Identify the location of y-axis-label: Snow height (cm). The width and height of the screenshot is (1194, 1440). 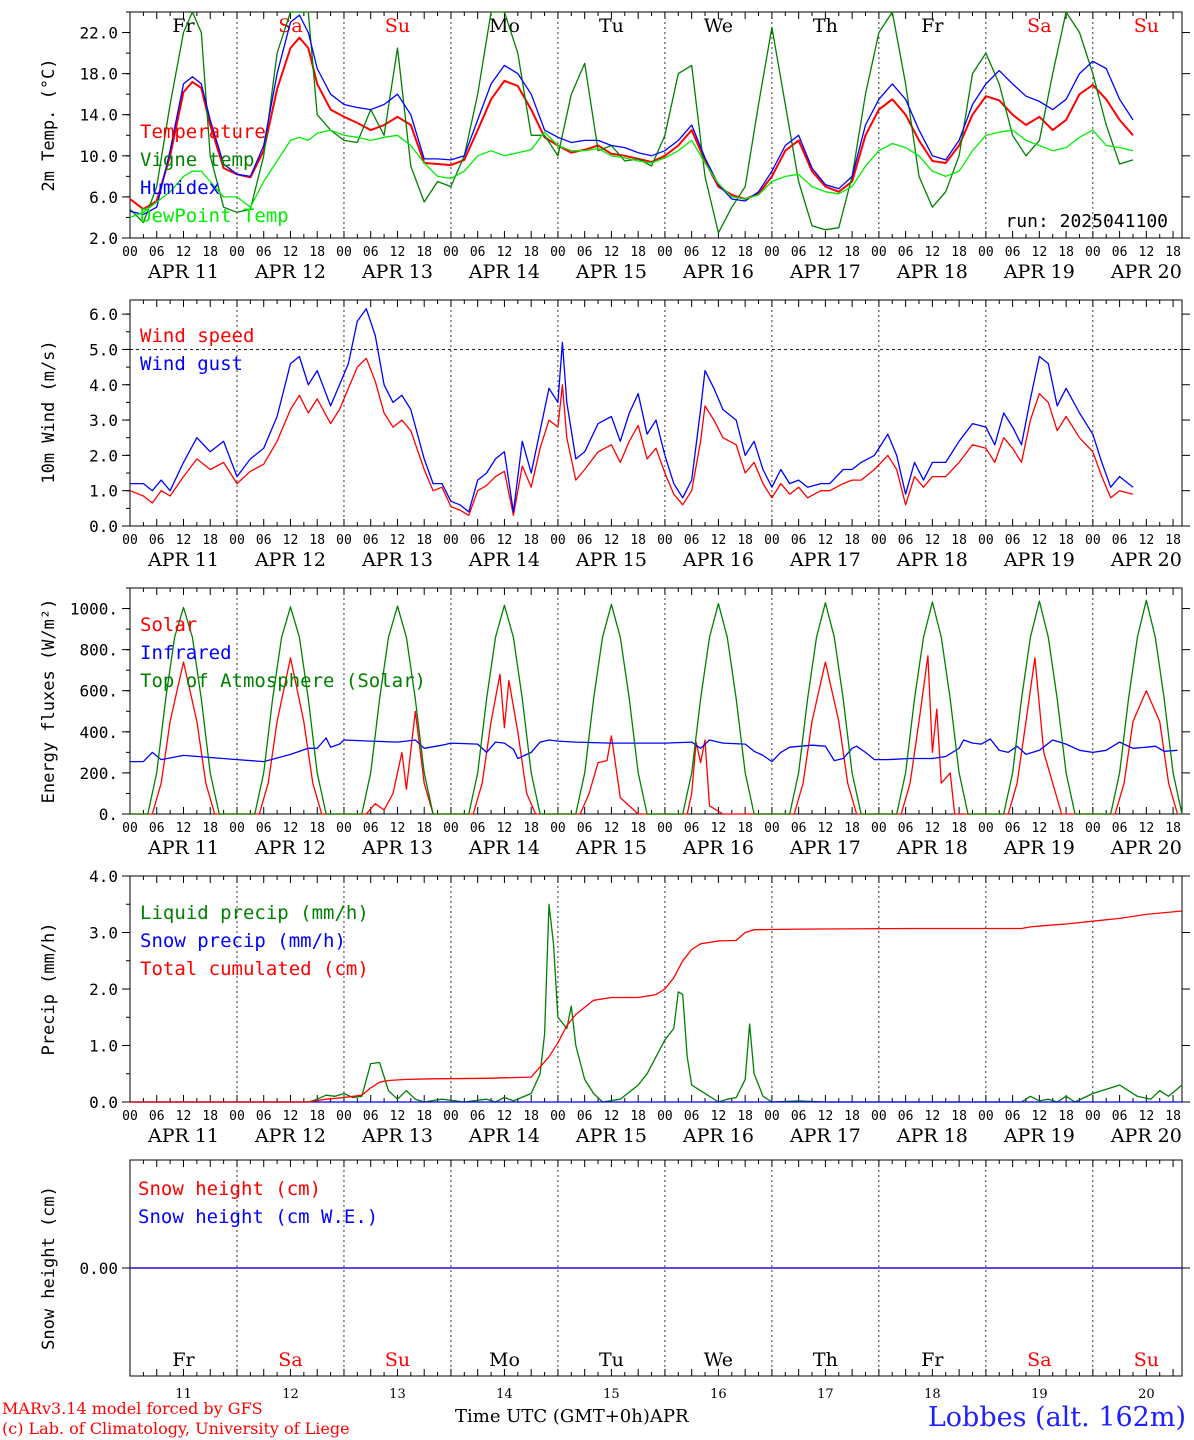
(49, 1268).